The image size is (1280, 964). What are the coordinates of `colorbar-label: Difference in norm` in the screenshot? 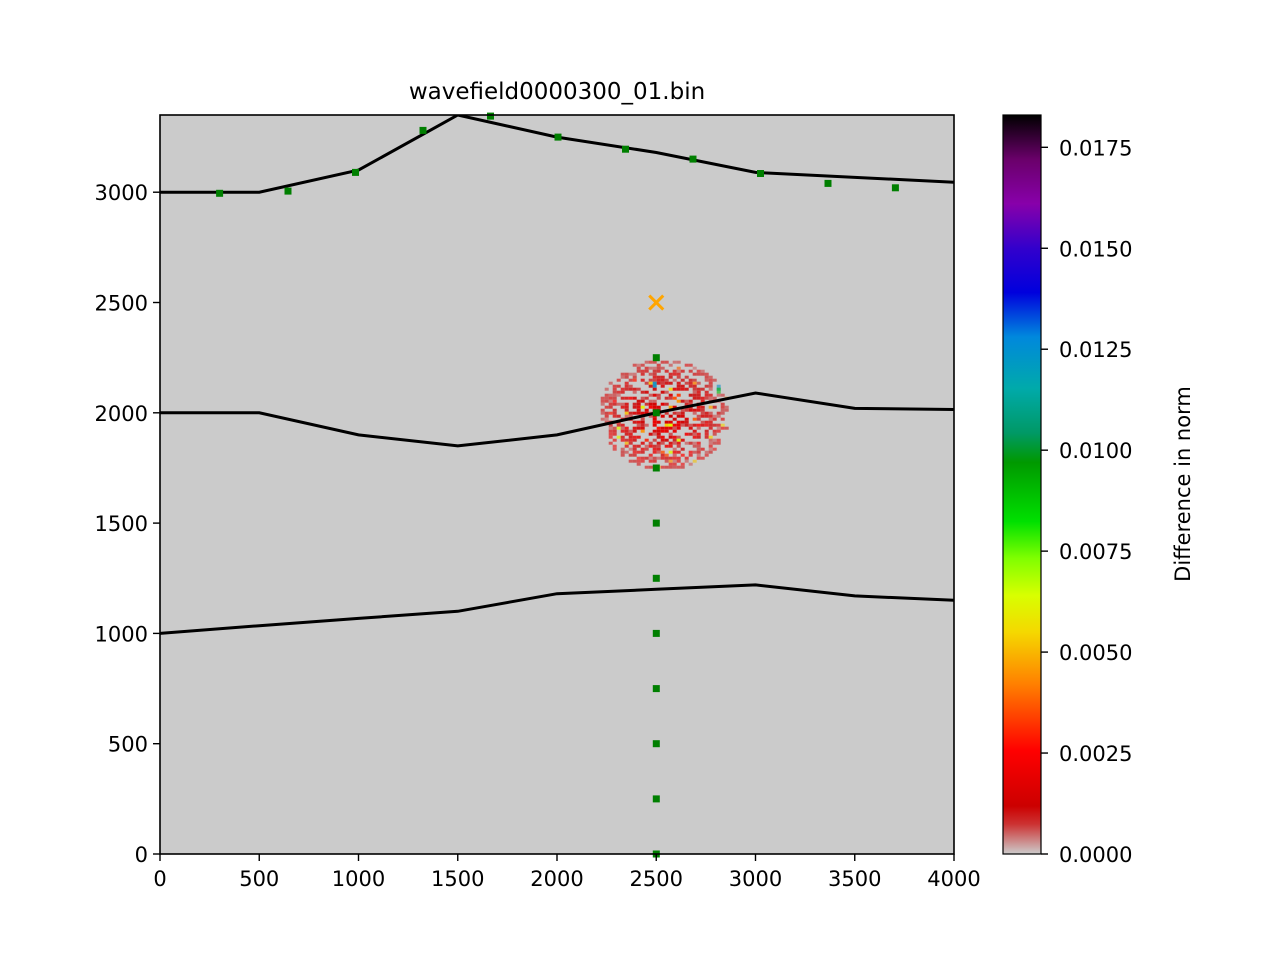 It's located at (1183, 484).